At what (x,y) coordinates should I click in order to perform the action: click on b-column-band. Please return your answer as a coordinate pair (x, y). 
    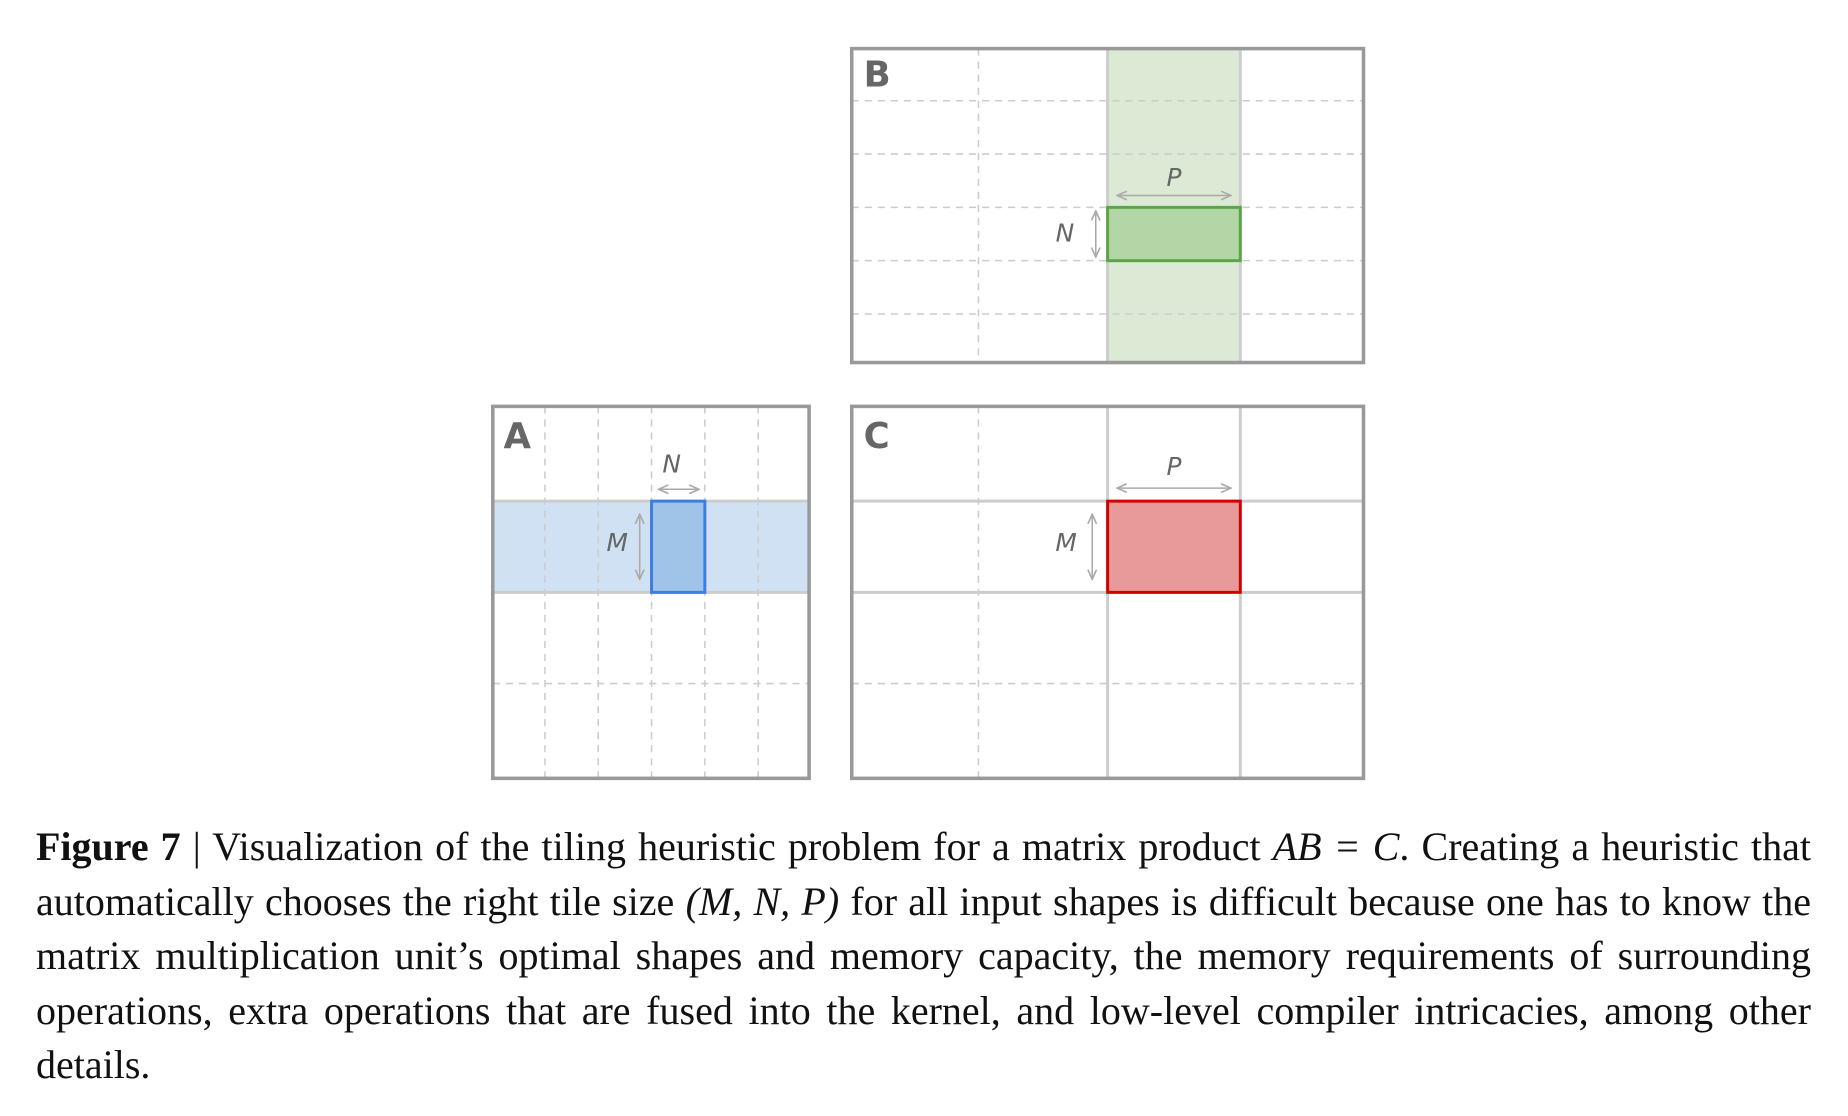
    Looking at the image, I should click on (1174, 205).